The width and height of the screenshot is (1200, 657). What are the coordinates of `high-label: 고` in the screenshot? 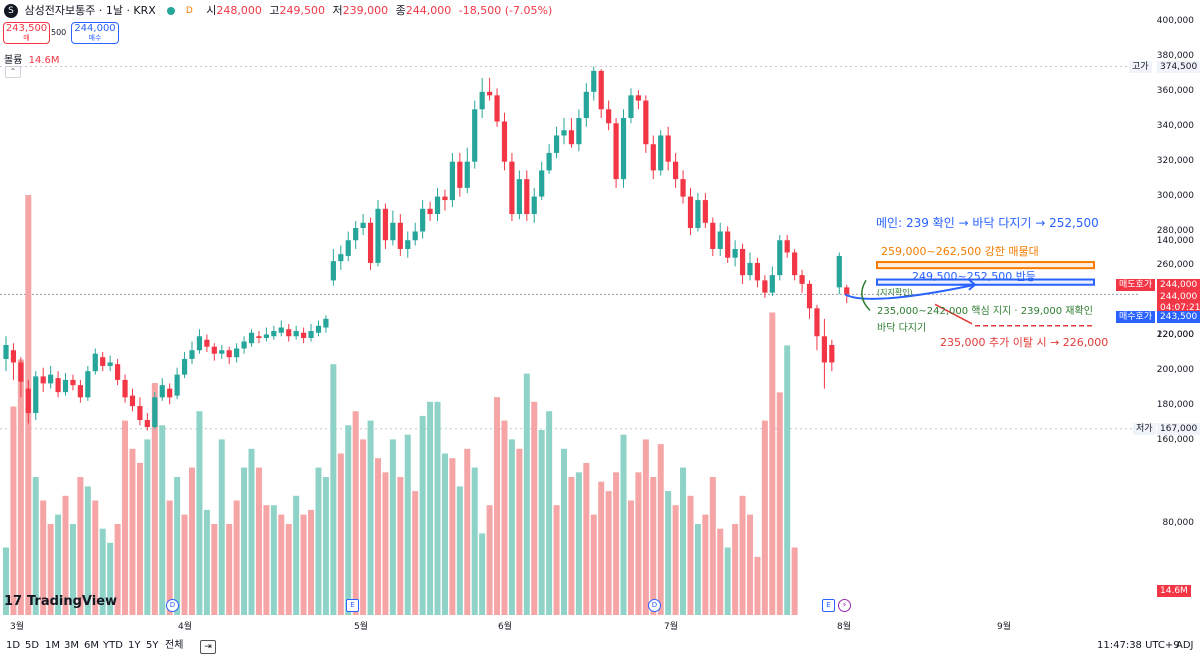 It's located at (274, 10).